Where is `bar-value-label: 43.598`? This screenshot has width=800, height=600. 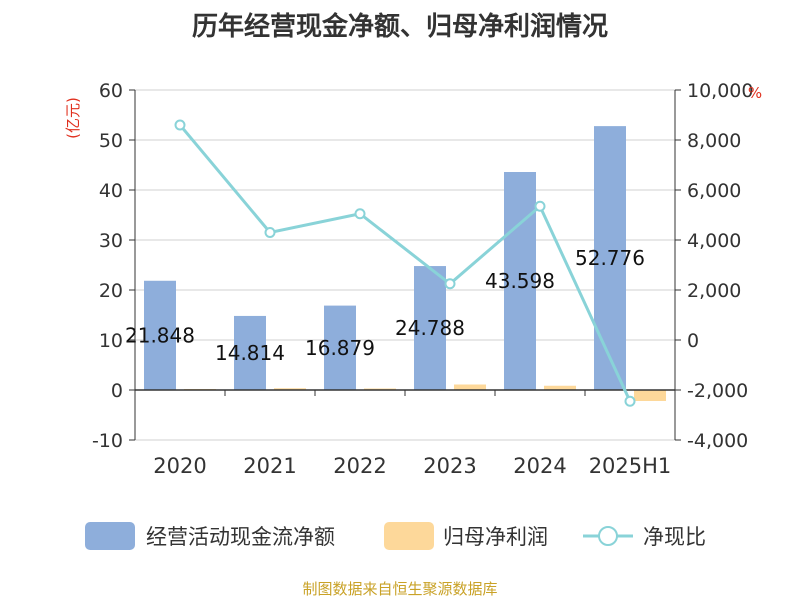
bar-value-label: 43.598 is located at coordinates (520, 281).